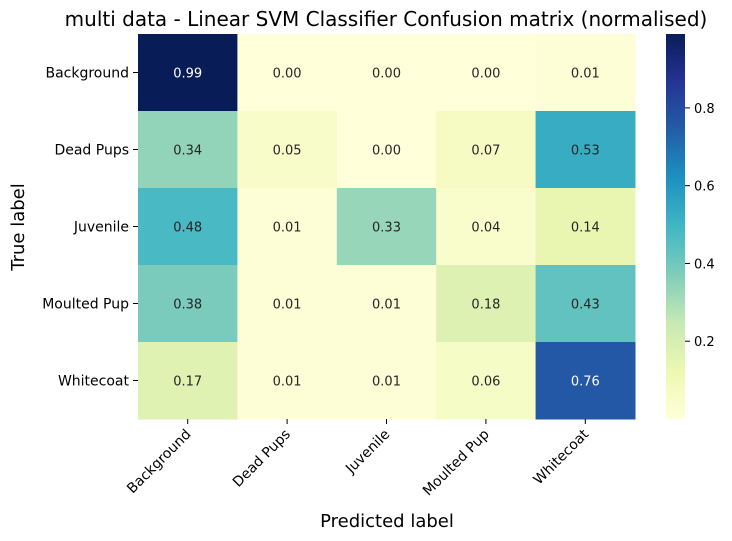 The image size is (732, 541). What do you see at coordinates (187, 305) in the screenshot?
I see `cell-value-label: 0.38` at bounding box center [187, 305].